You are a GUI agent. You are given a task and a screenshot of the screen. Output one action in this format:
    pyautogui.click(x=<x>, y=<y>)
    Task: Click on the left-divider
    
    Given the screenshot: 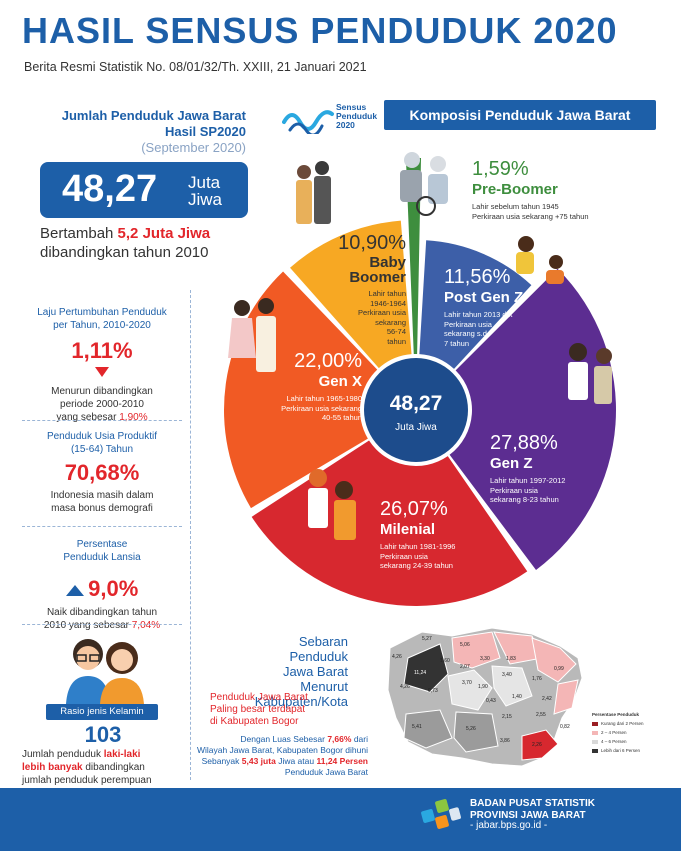 What is the action you would take?
    pyautogui.click(x=190, y=535)
    